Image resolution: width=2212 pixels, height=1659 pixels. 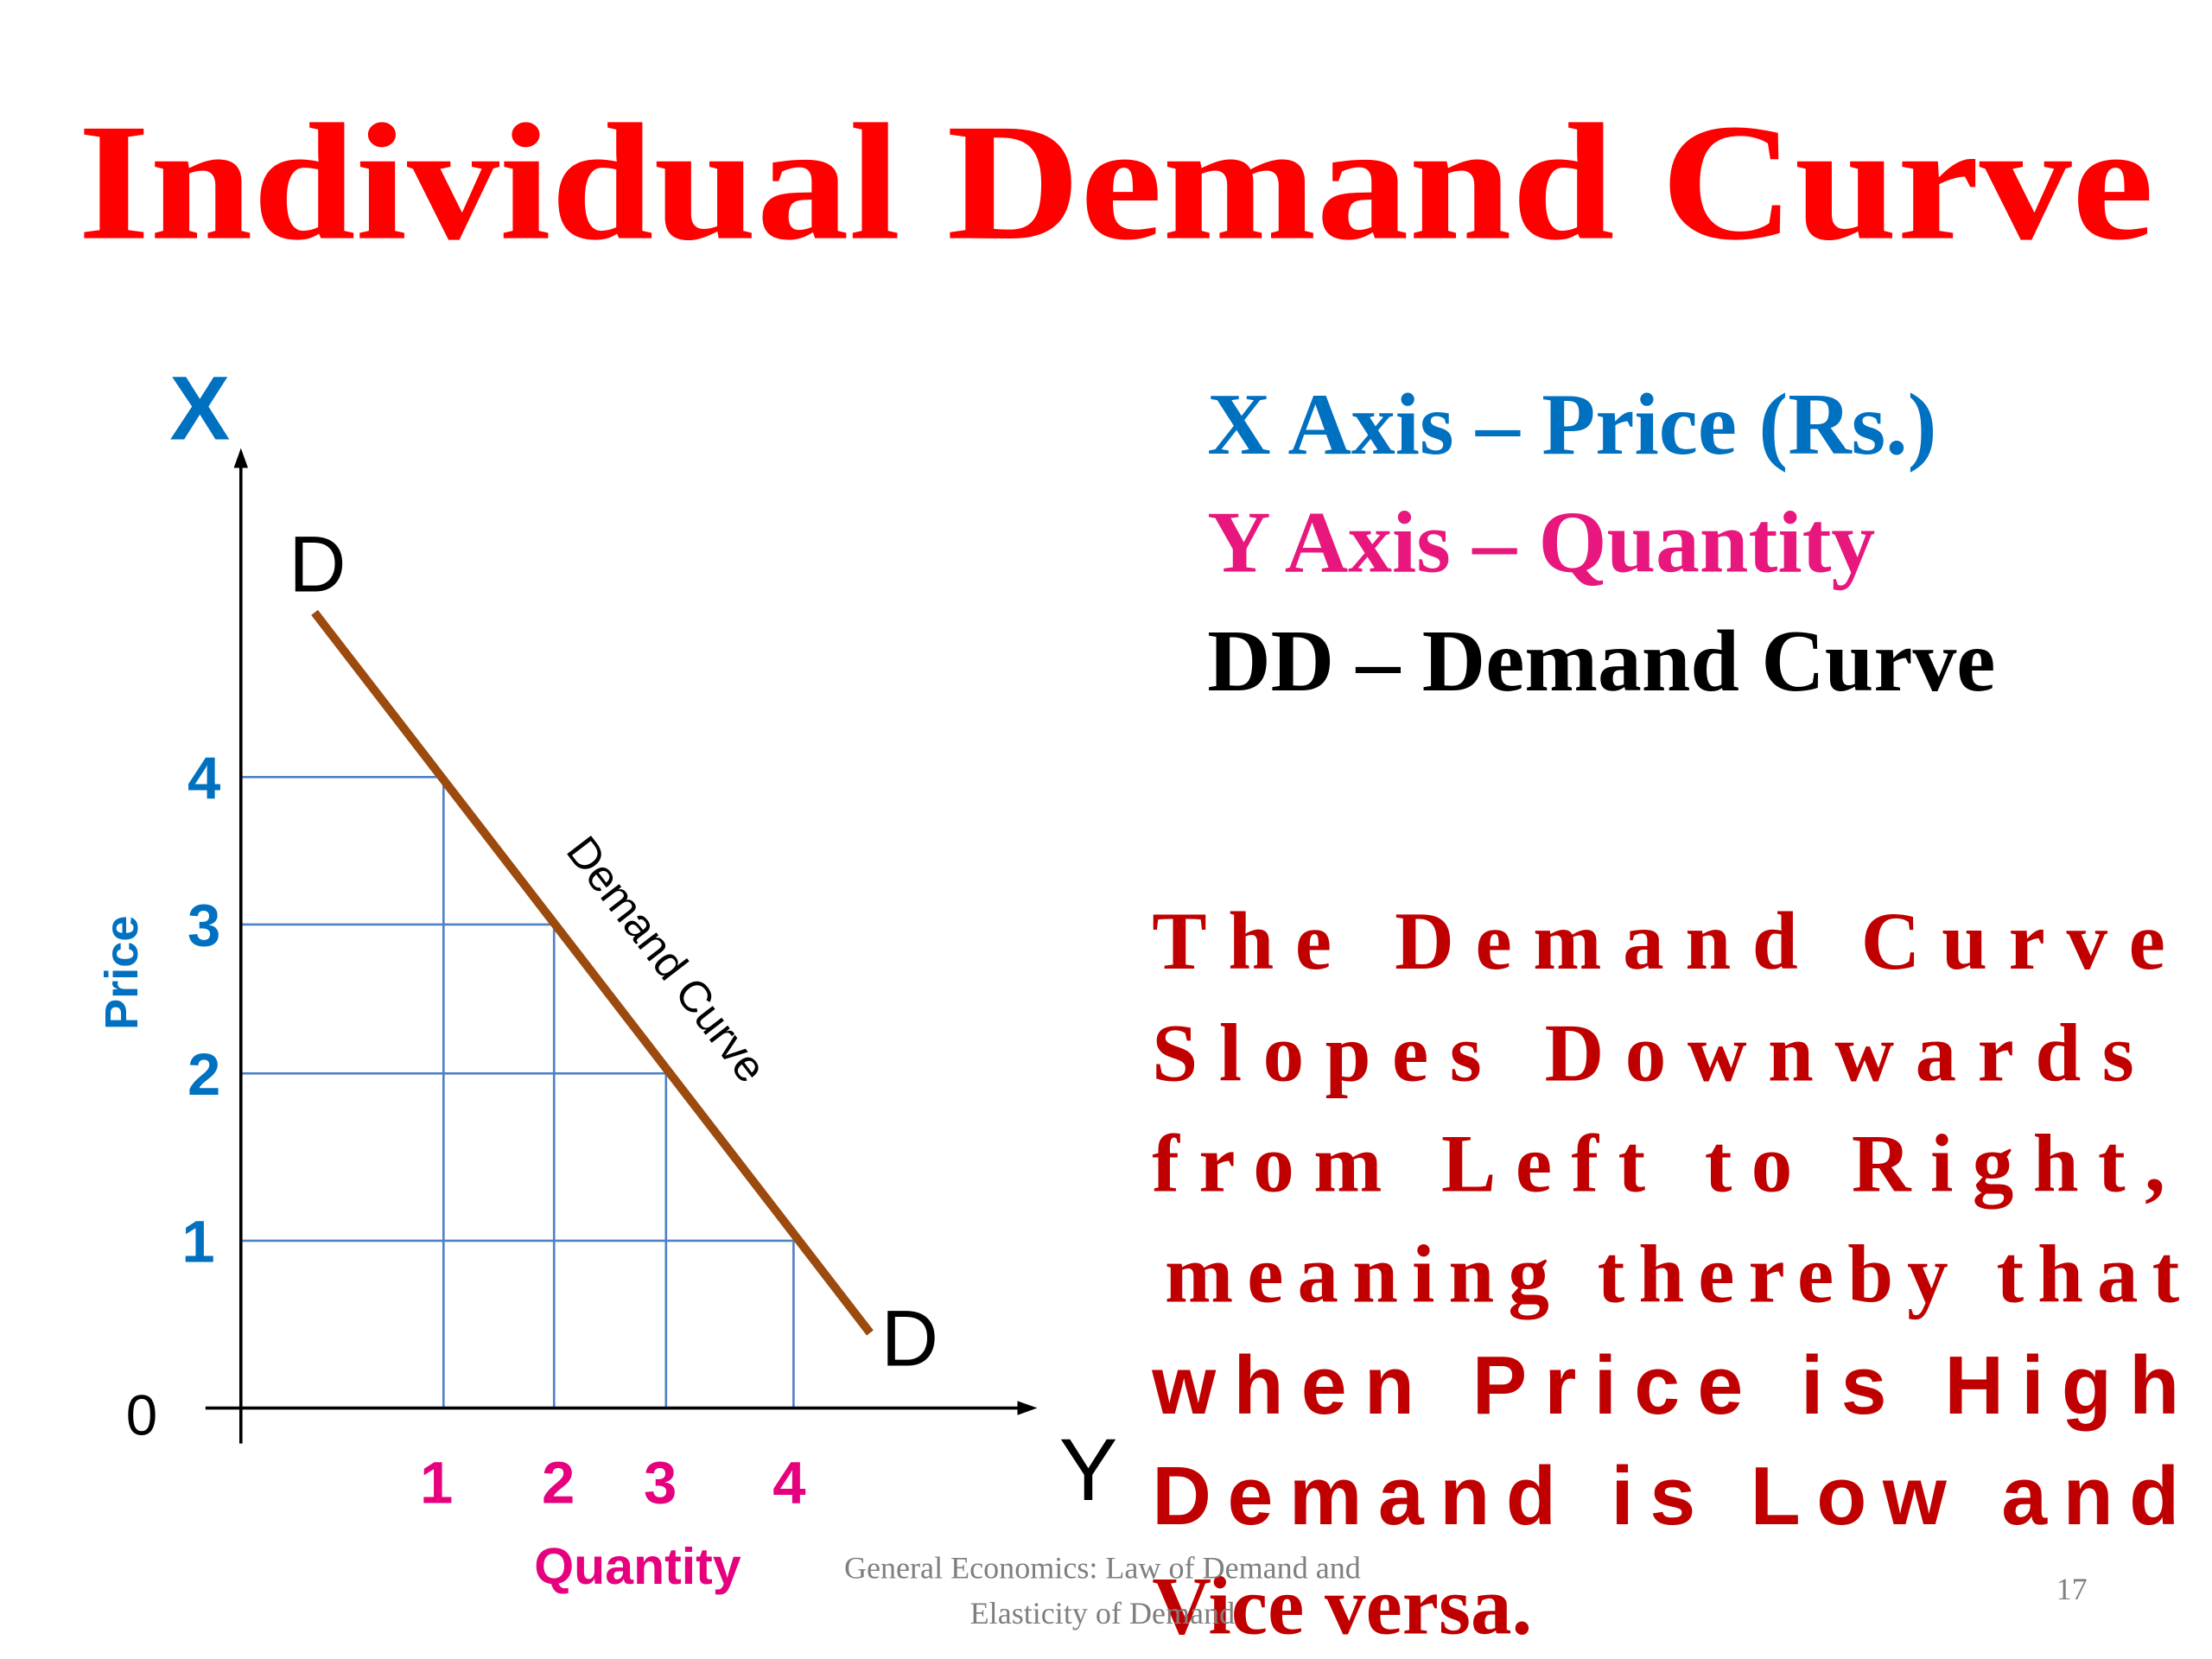 I want to click on price-tick-label: 2, so click(x=204, y=1074).